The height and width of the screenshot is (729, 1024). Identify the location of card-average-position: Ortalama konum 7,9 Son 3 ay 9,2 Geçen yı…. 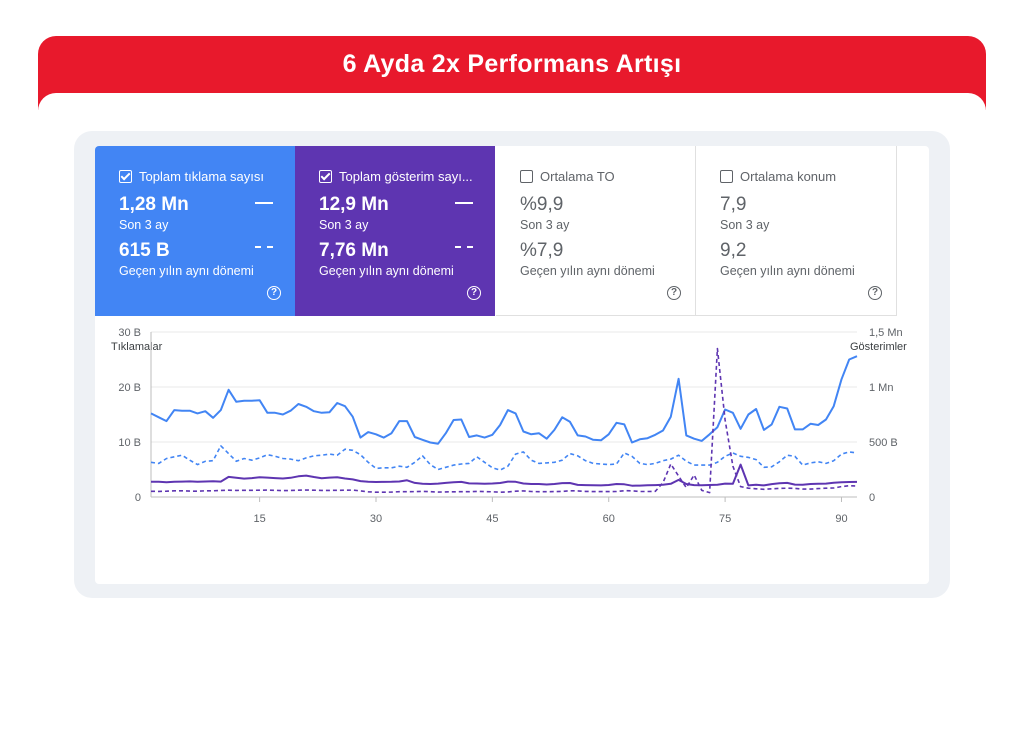
(796, 231).